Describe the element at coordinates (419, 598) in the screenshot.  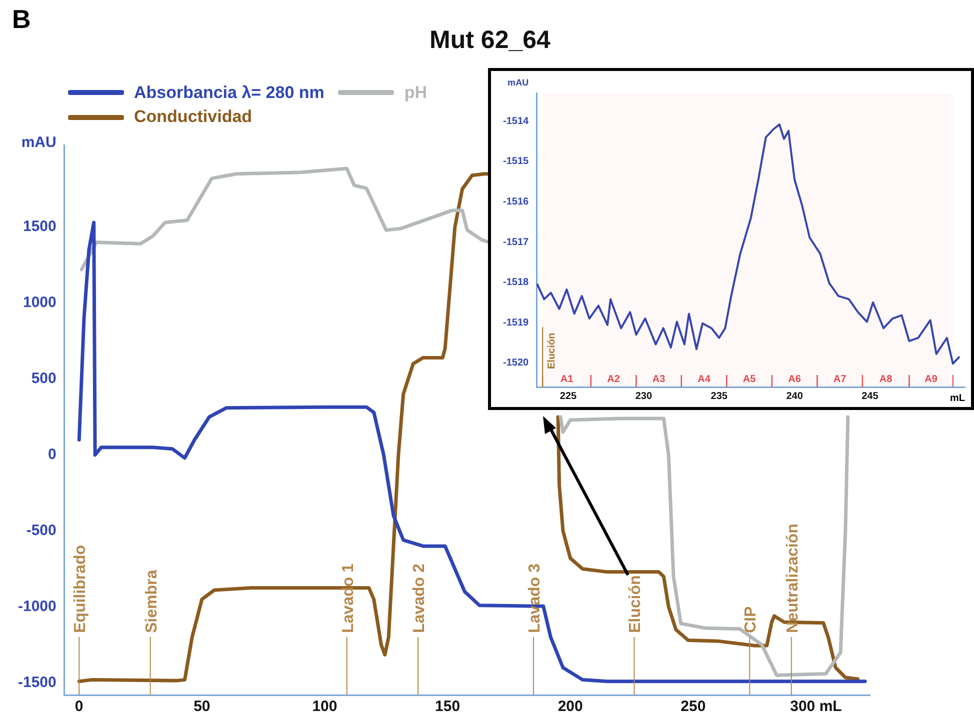
I see `ref-line-label: Lavado 2` at that location.